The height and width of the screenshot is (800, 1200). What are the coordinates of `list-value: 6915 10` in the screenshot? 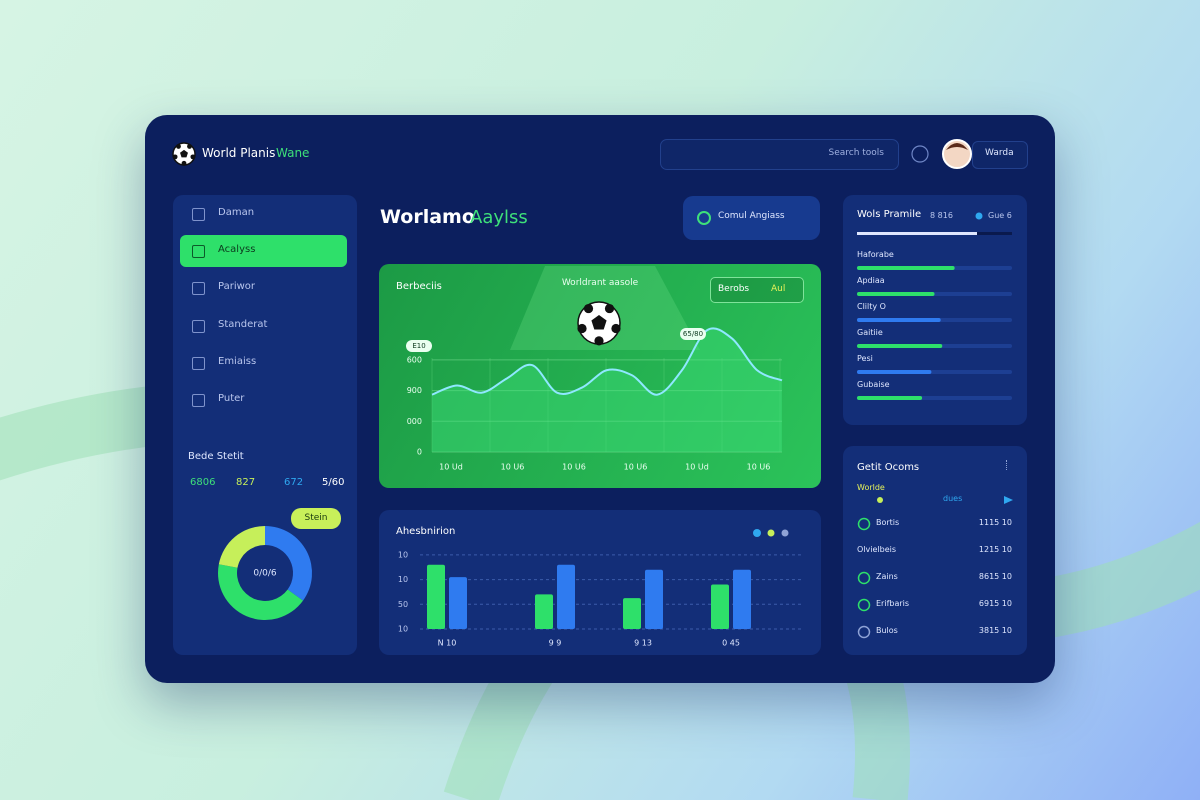 It's located at (995, 603).